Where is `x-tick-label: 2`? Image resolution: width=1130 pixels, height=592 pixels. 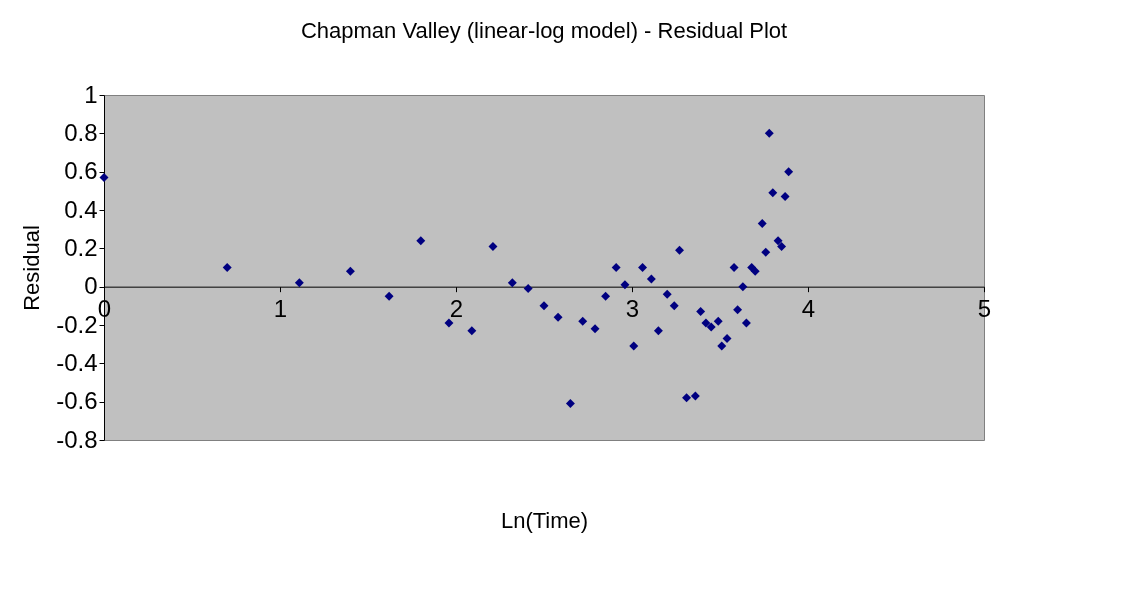
x-tick-label: 2 is located at coordinates (456, 309).